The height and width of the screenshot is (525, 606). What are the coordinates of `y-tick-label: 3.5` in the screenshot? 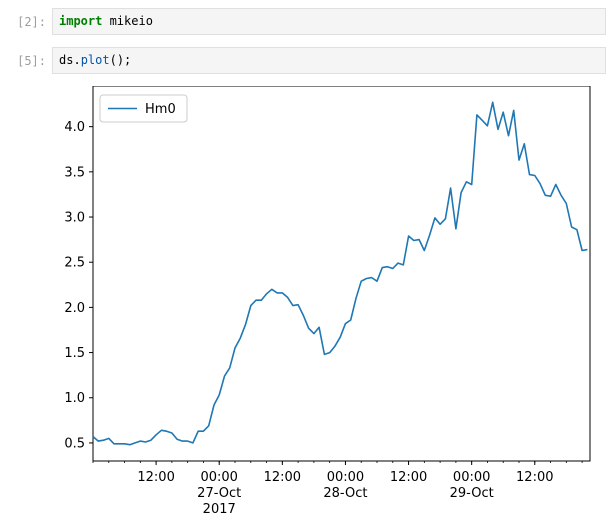 It's located at (74, 172).